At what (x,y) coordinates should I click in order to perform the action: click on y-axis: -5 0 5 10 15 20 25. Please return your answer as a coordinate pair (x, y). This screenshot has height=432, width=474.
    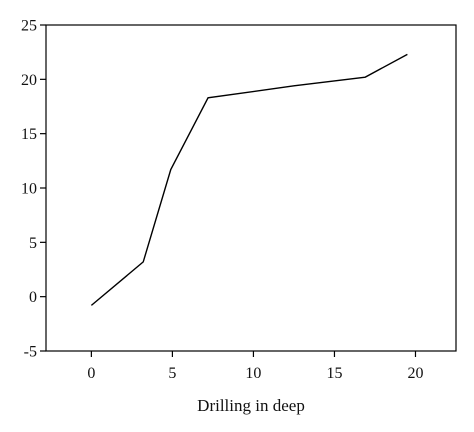
    Looking at the image, I should click on (33, 189).